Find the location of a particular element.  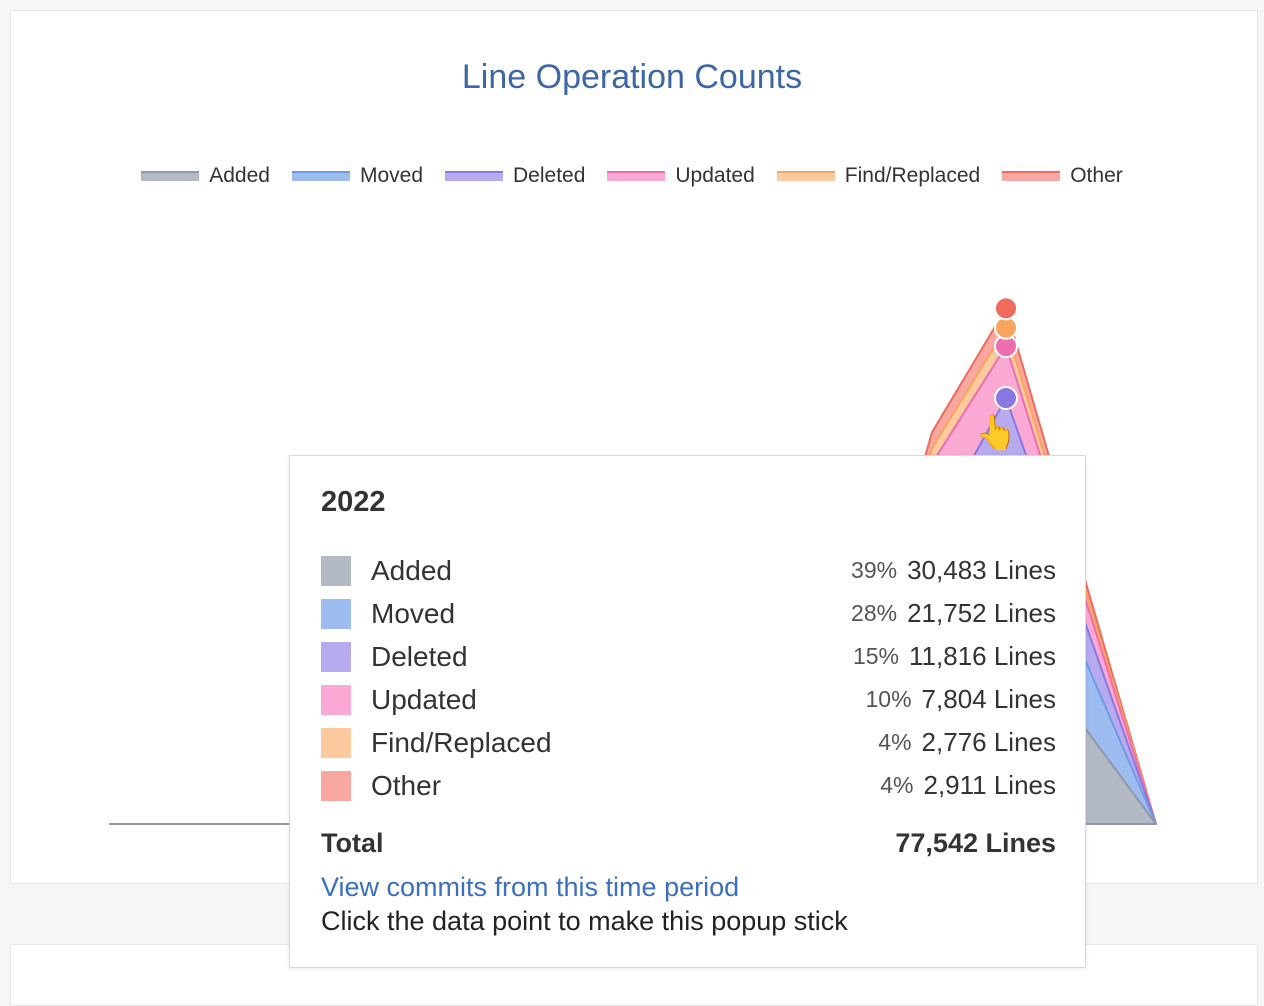

tooltip-lines: 7,804 Lines is located at coordinates (988, 699).